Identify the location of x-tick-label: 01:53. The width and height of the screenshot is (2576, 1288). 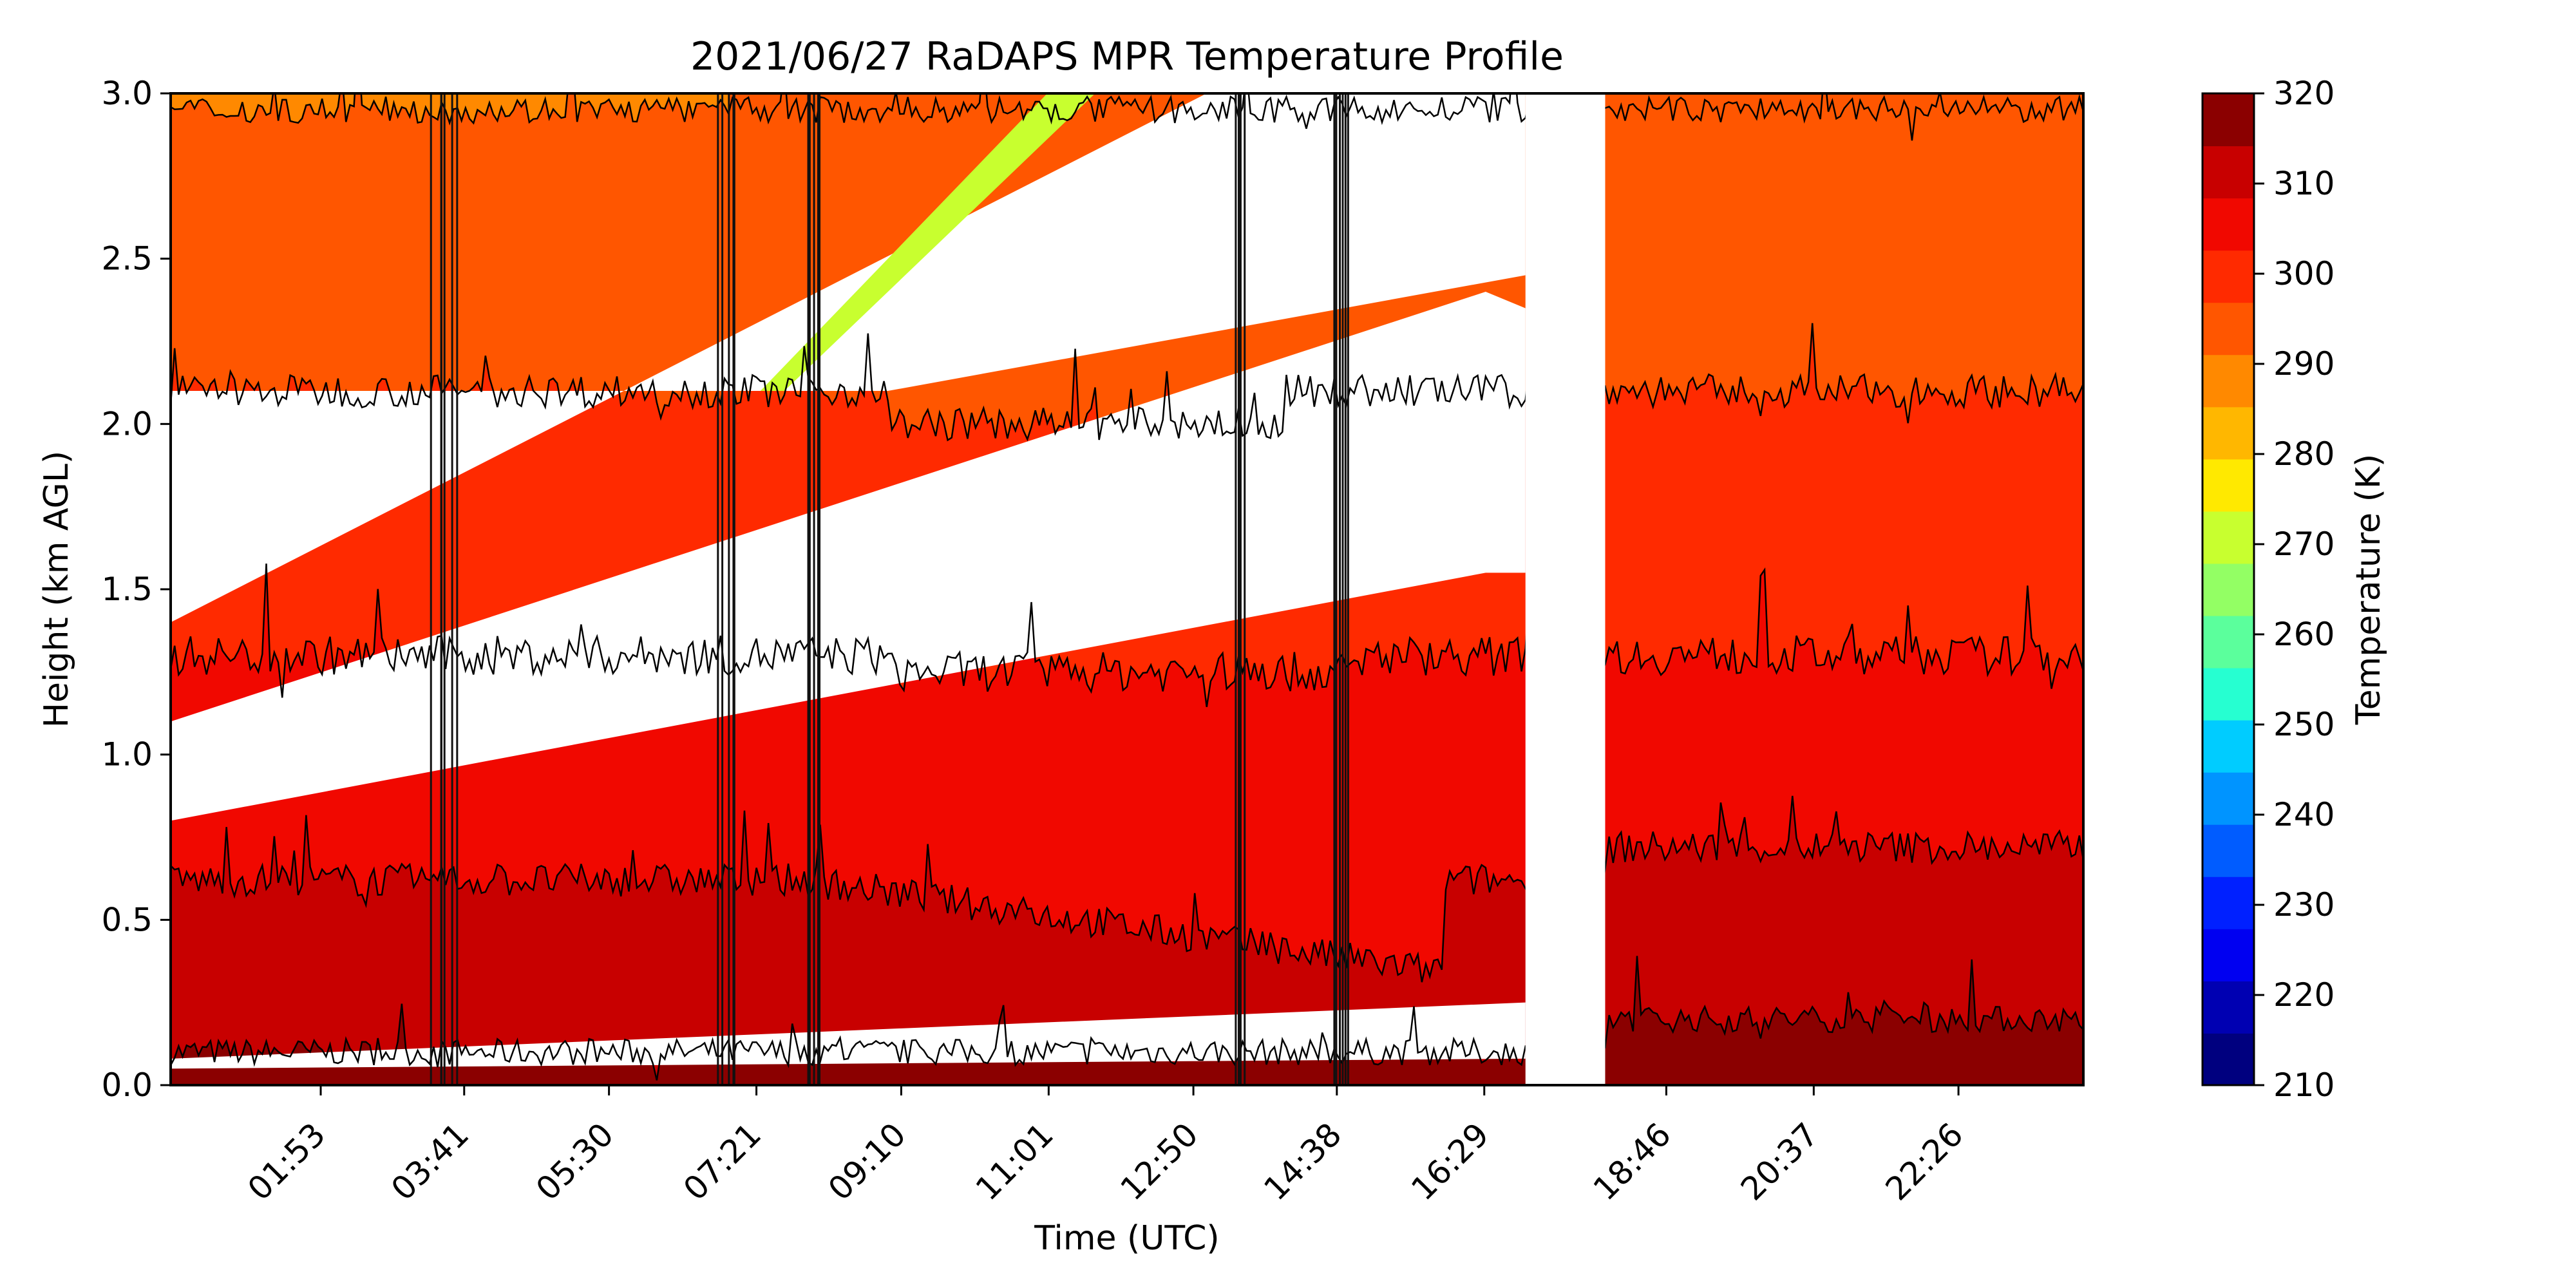
(287, 1161).